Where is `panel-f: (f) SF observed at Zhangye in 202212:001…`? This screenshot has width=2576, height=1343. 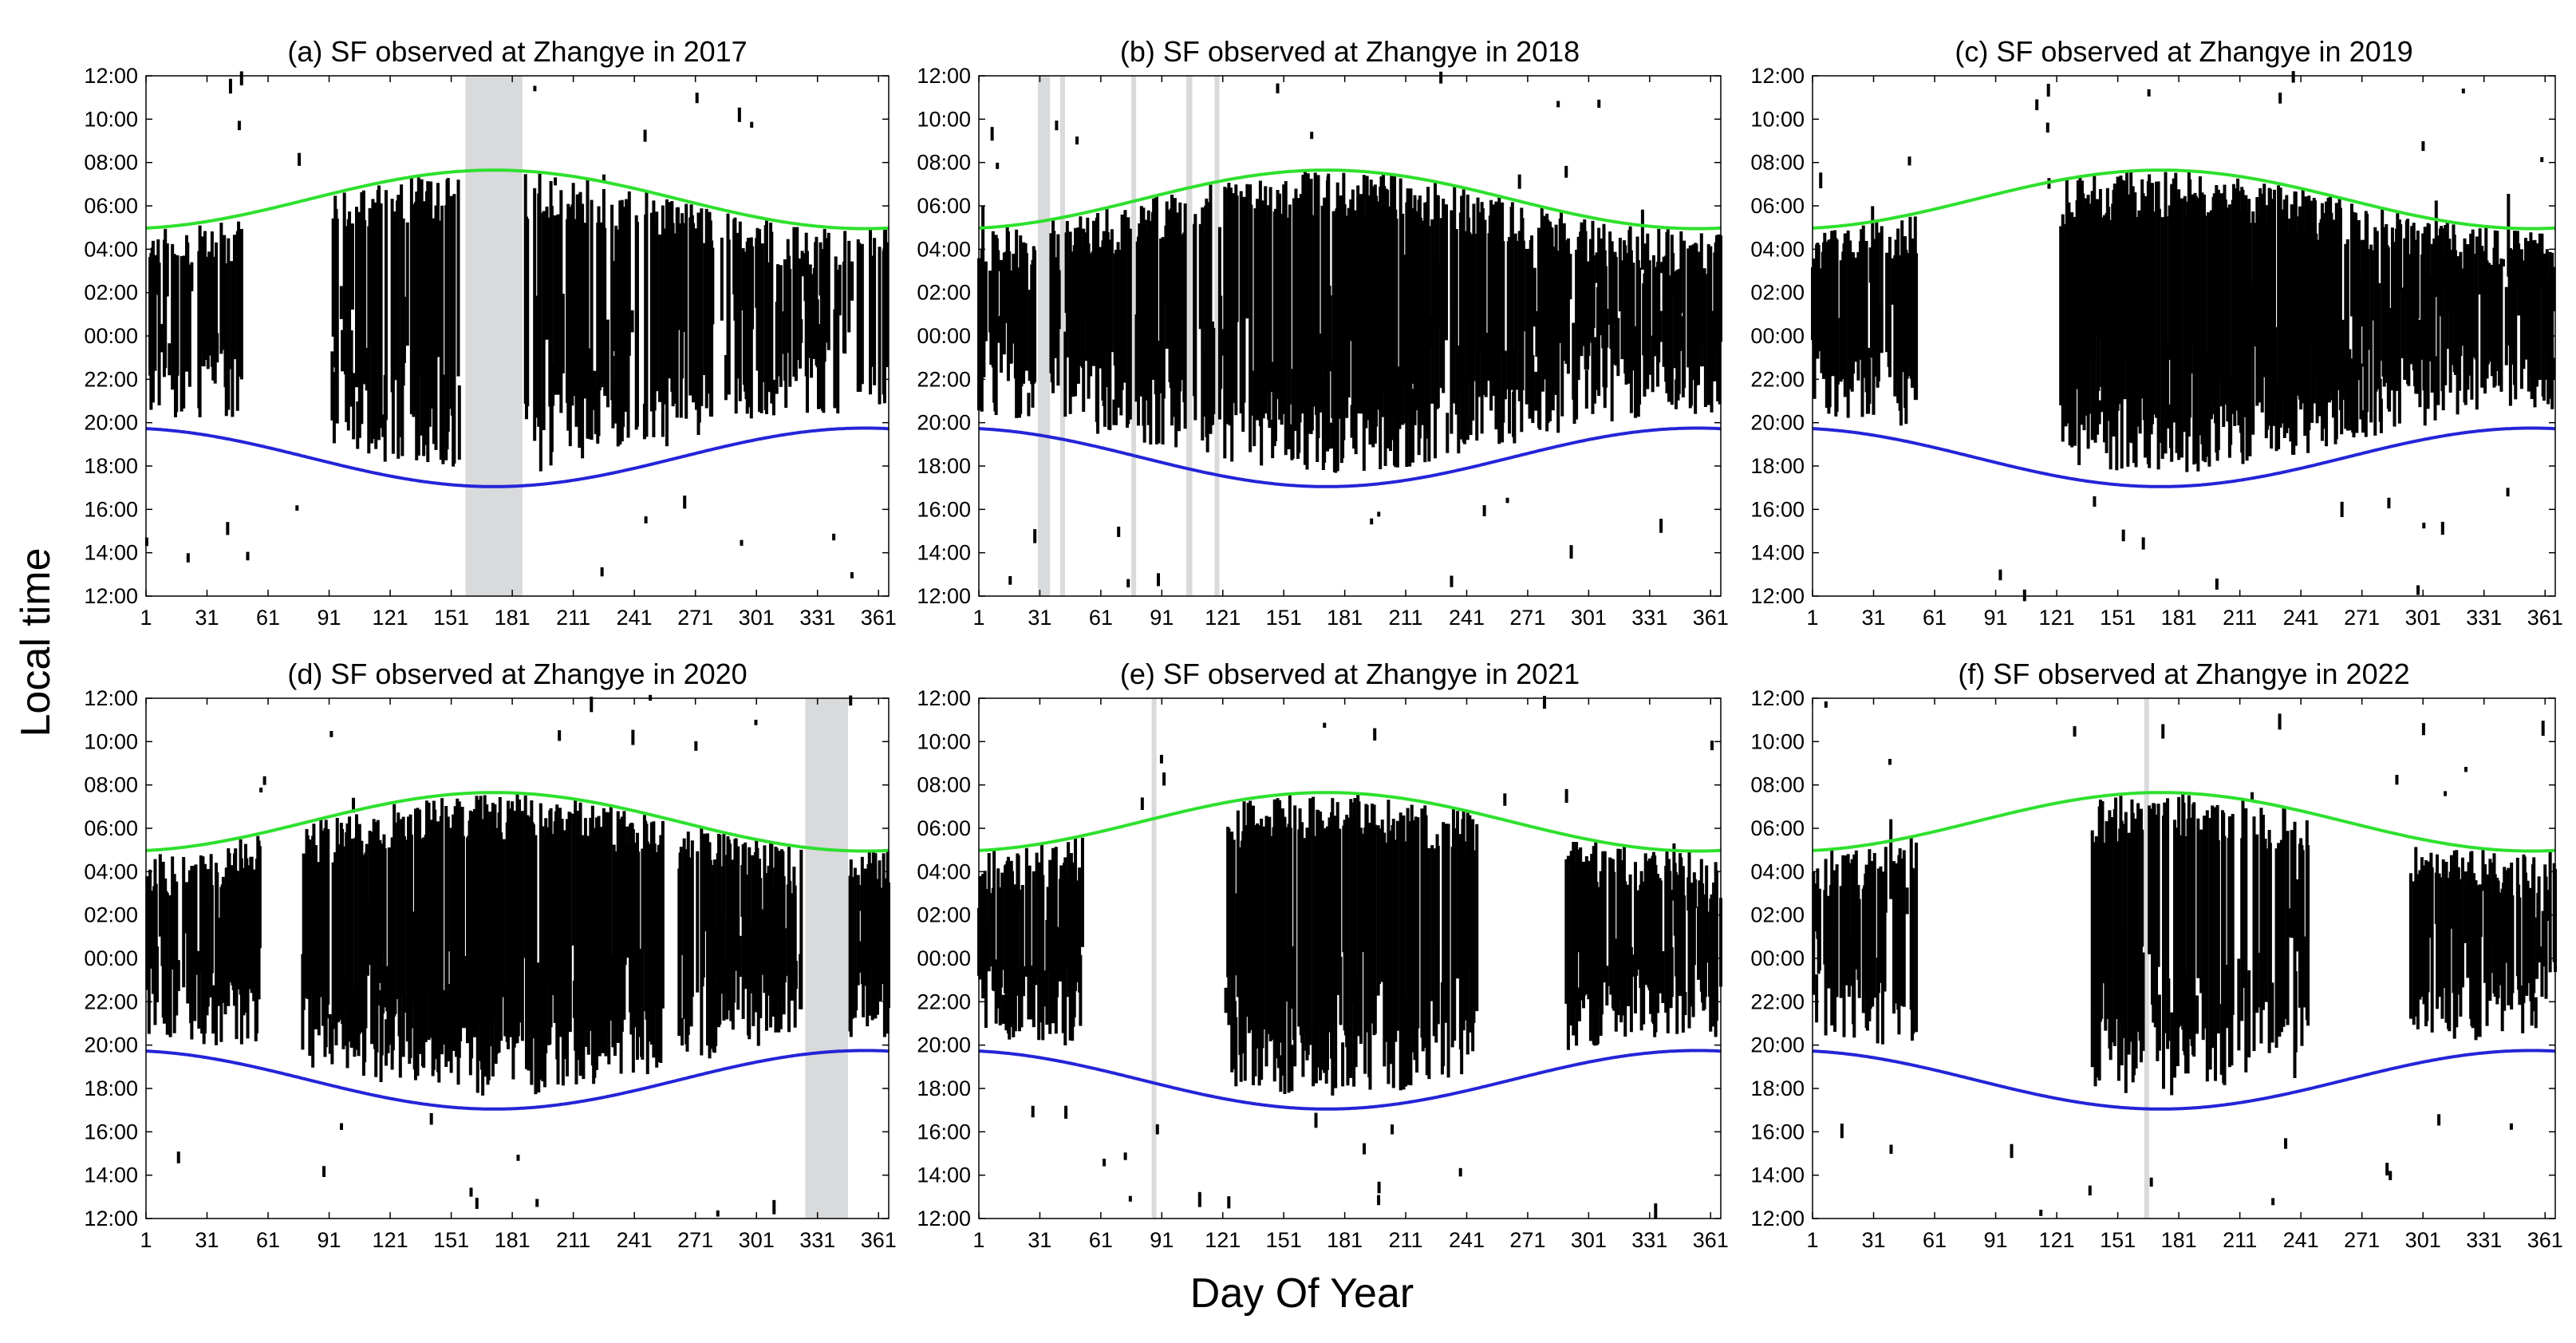
panel-f: (f) SF observed at Zhangye in 202212:001… is located at coordinates (2156, 955).